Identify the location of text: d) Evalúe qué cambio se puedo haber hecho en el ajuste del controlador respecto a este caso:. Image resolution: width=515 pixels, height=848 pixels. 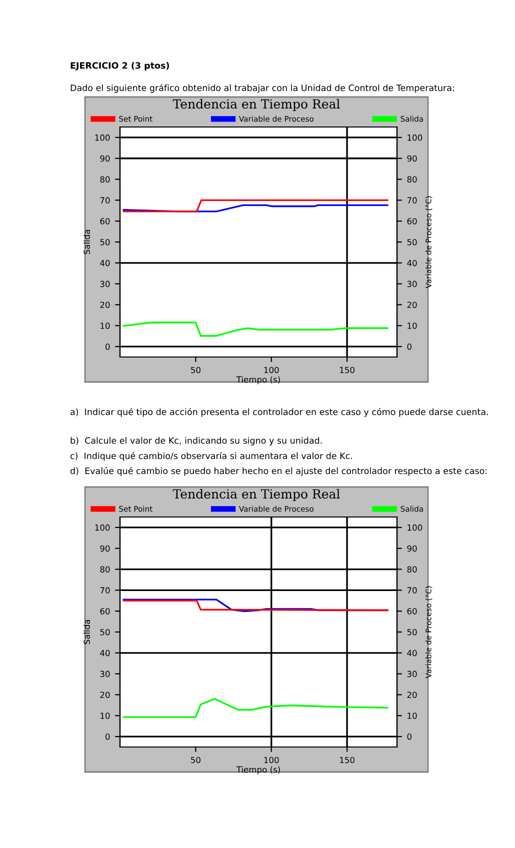
(278, 471).